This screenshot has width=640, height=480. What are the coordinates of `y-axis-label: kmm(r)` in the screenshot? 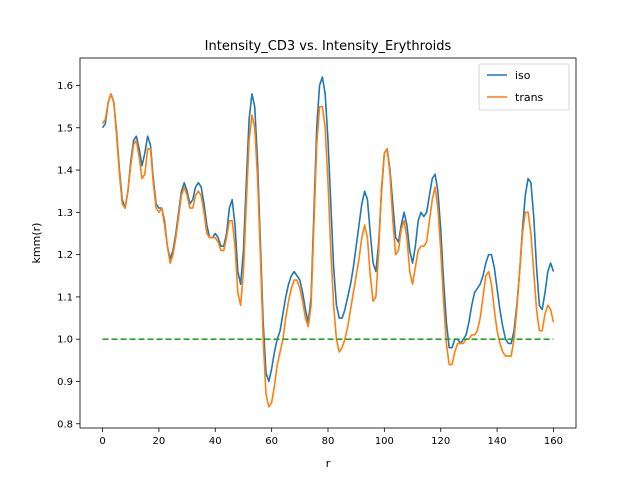 It's located at (36, 243).